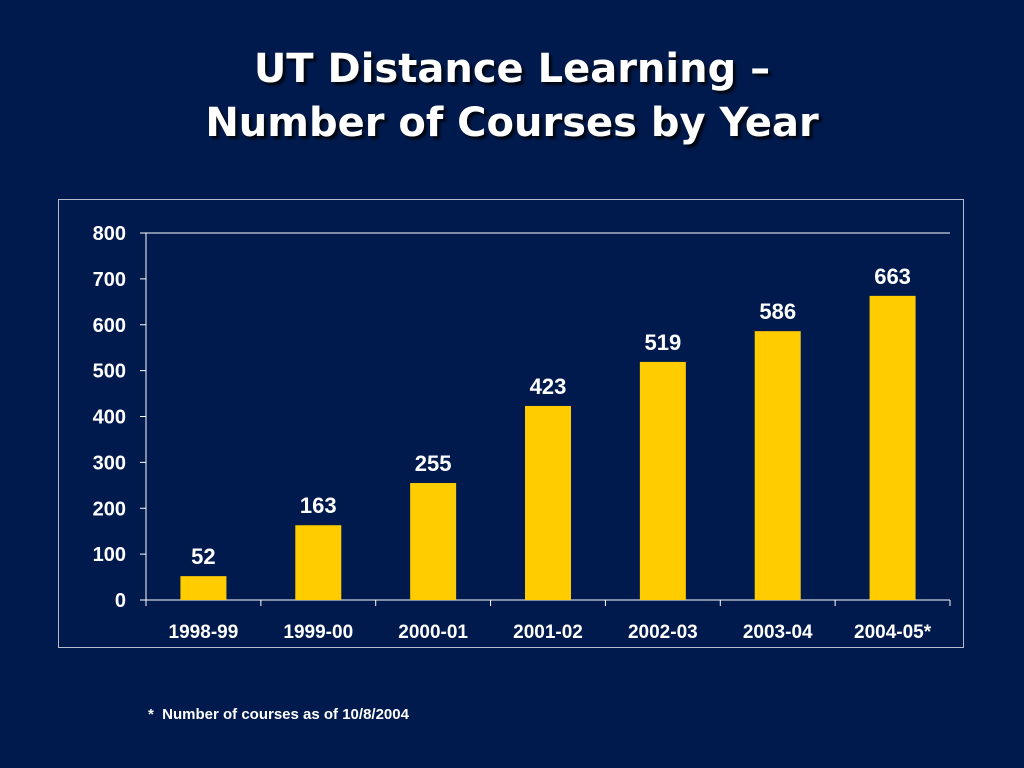  Describe the element at coordinates (777, 311) in the screenshot. I see `data-label: 586` at that location.